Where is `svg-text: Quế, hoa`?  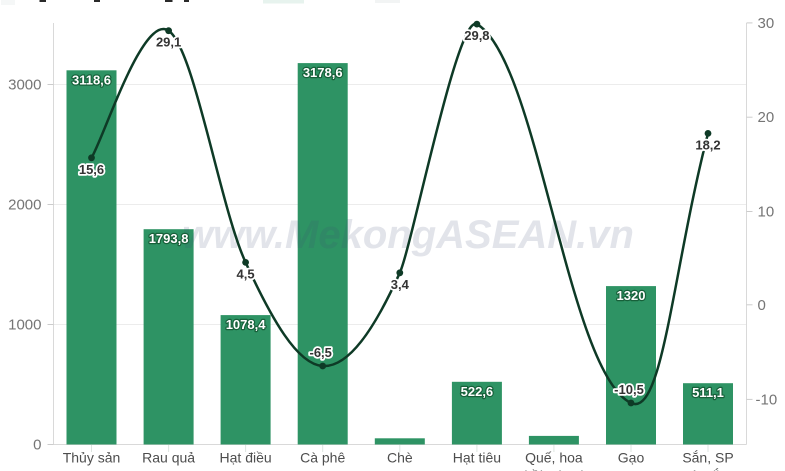 svg-text: Quế, hoa is located at coordinates (554, 458).